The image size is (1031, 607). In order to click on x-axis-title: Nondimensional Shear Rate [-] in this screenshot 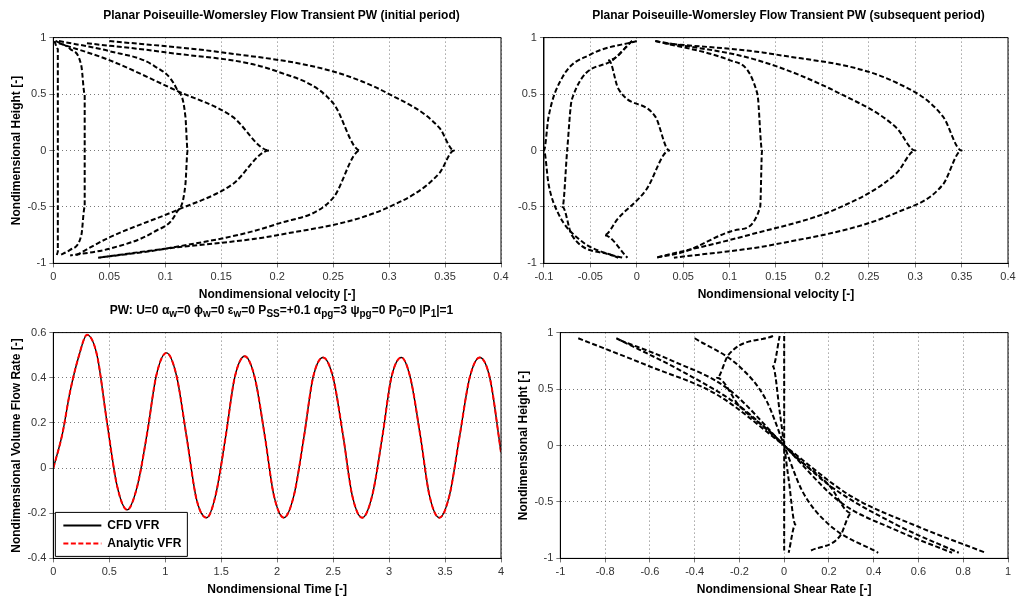, I will do `click(784, 589)`.